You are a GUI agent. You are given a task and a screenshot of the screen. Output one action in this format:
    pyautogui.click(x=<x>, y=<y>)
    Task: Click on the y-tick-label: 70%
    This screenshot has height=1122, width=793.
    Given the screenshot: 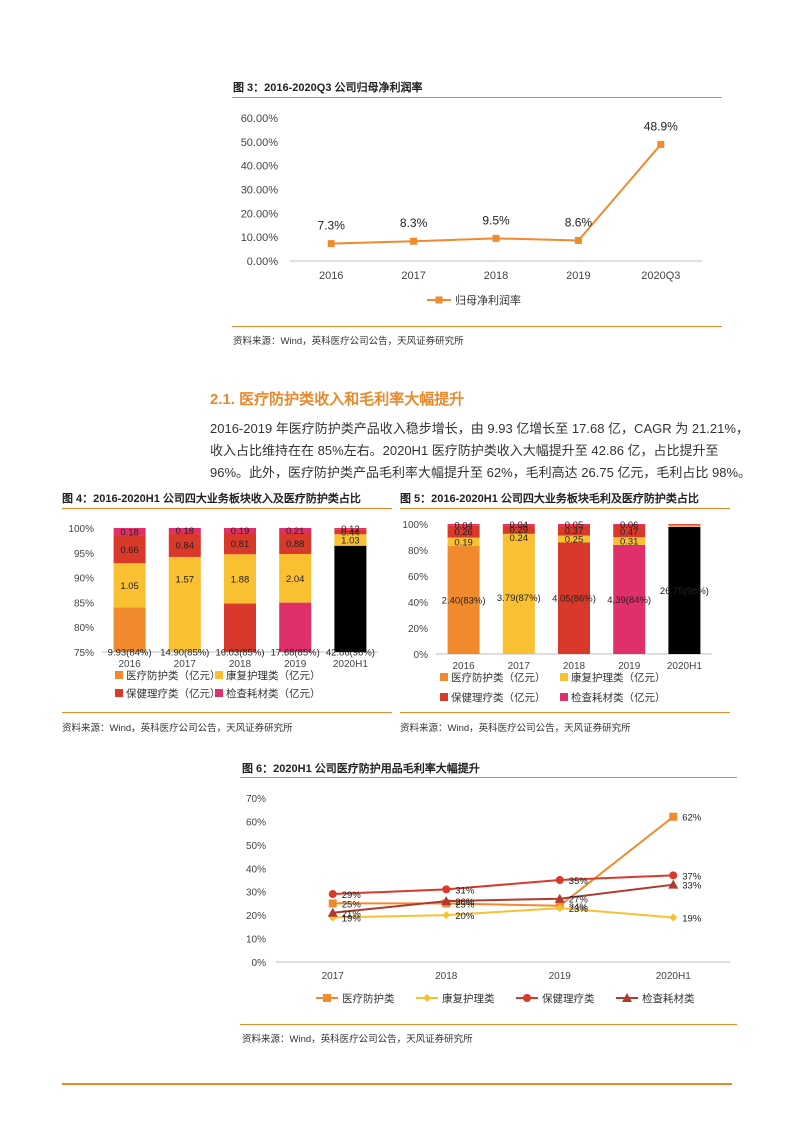 What is the action you would take?
    pyautogui.click(x=256, y=799)
    